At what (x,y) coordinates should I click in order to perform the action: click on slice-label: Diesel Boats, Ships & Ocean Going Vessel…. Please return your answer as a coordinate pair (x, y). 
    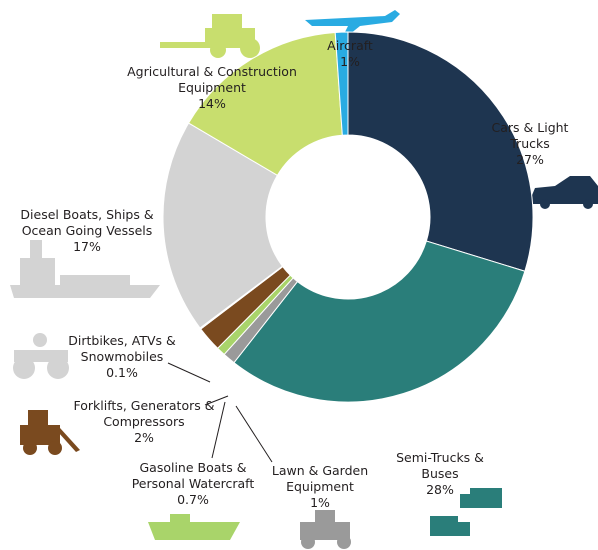
    Looking at the image, I should click on (87, 231).